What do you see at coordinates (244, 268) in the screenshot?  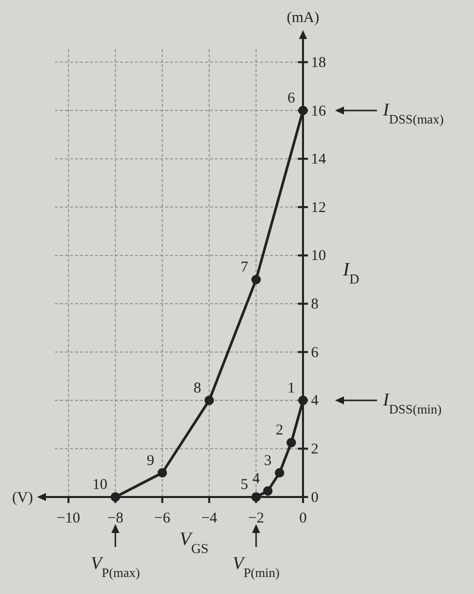 I see `annotation: 7` at bounding box center [244, 268].